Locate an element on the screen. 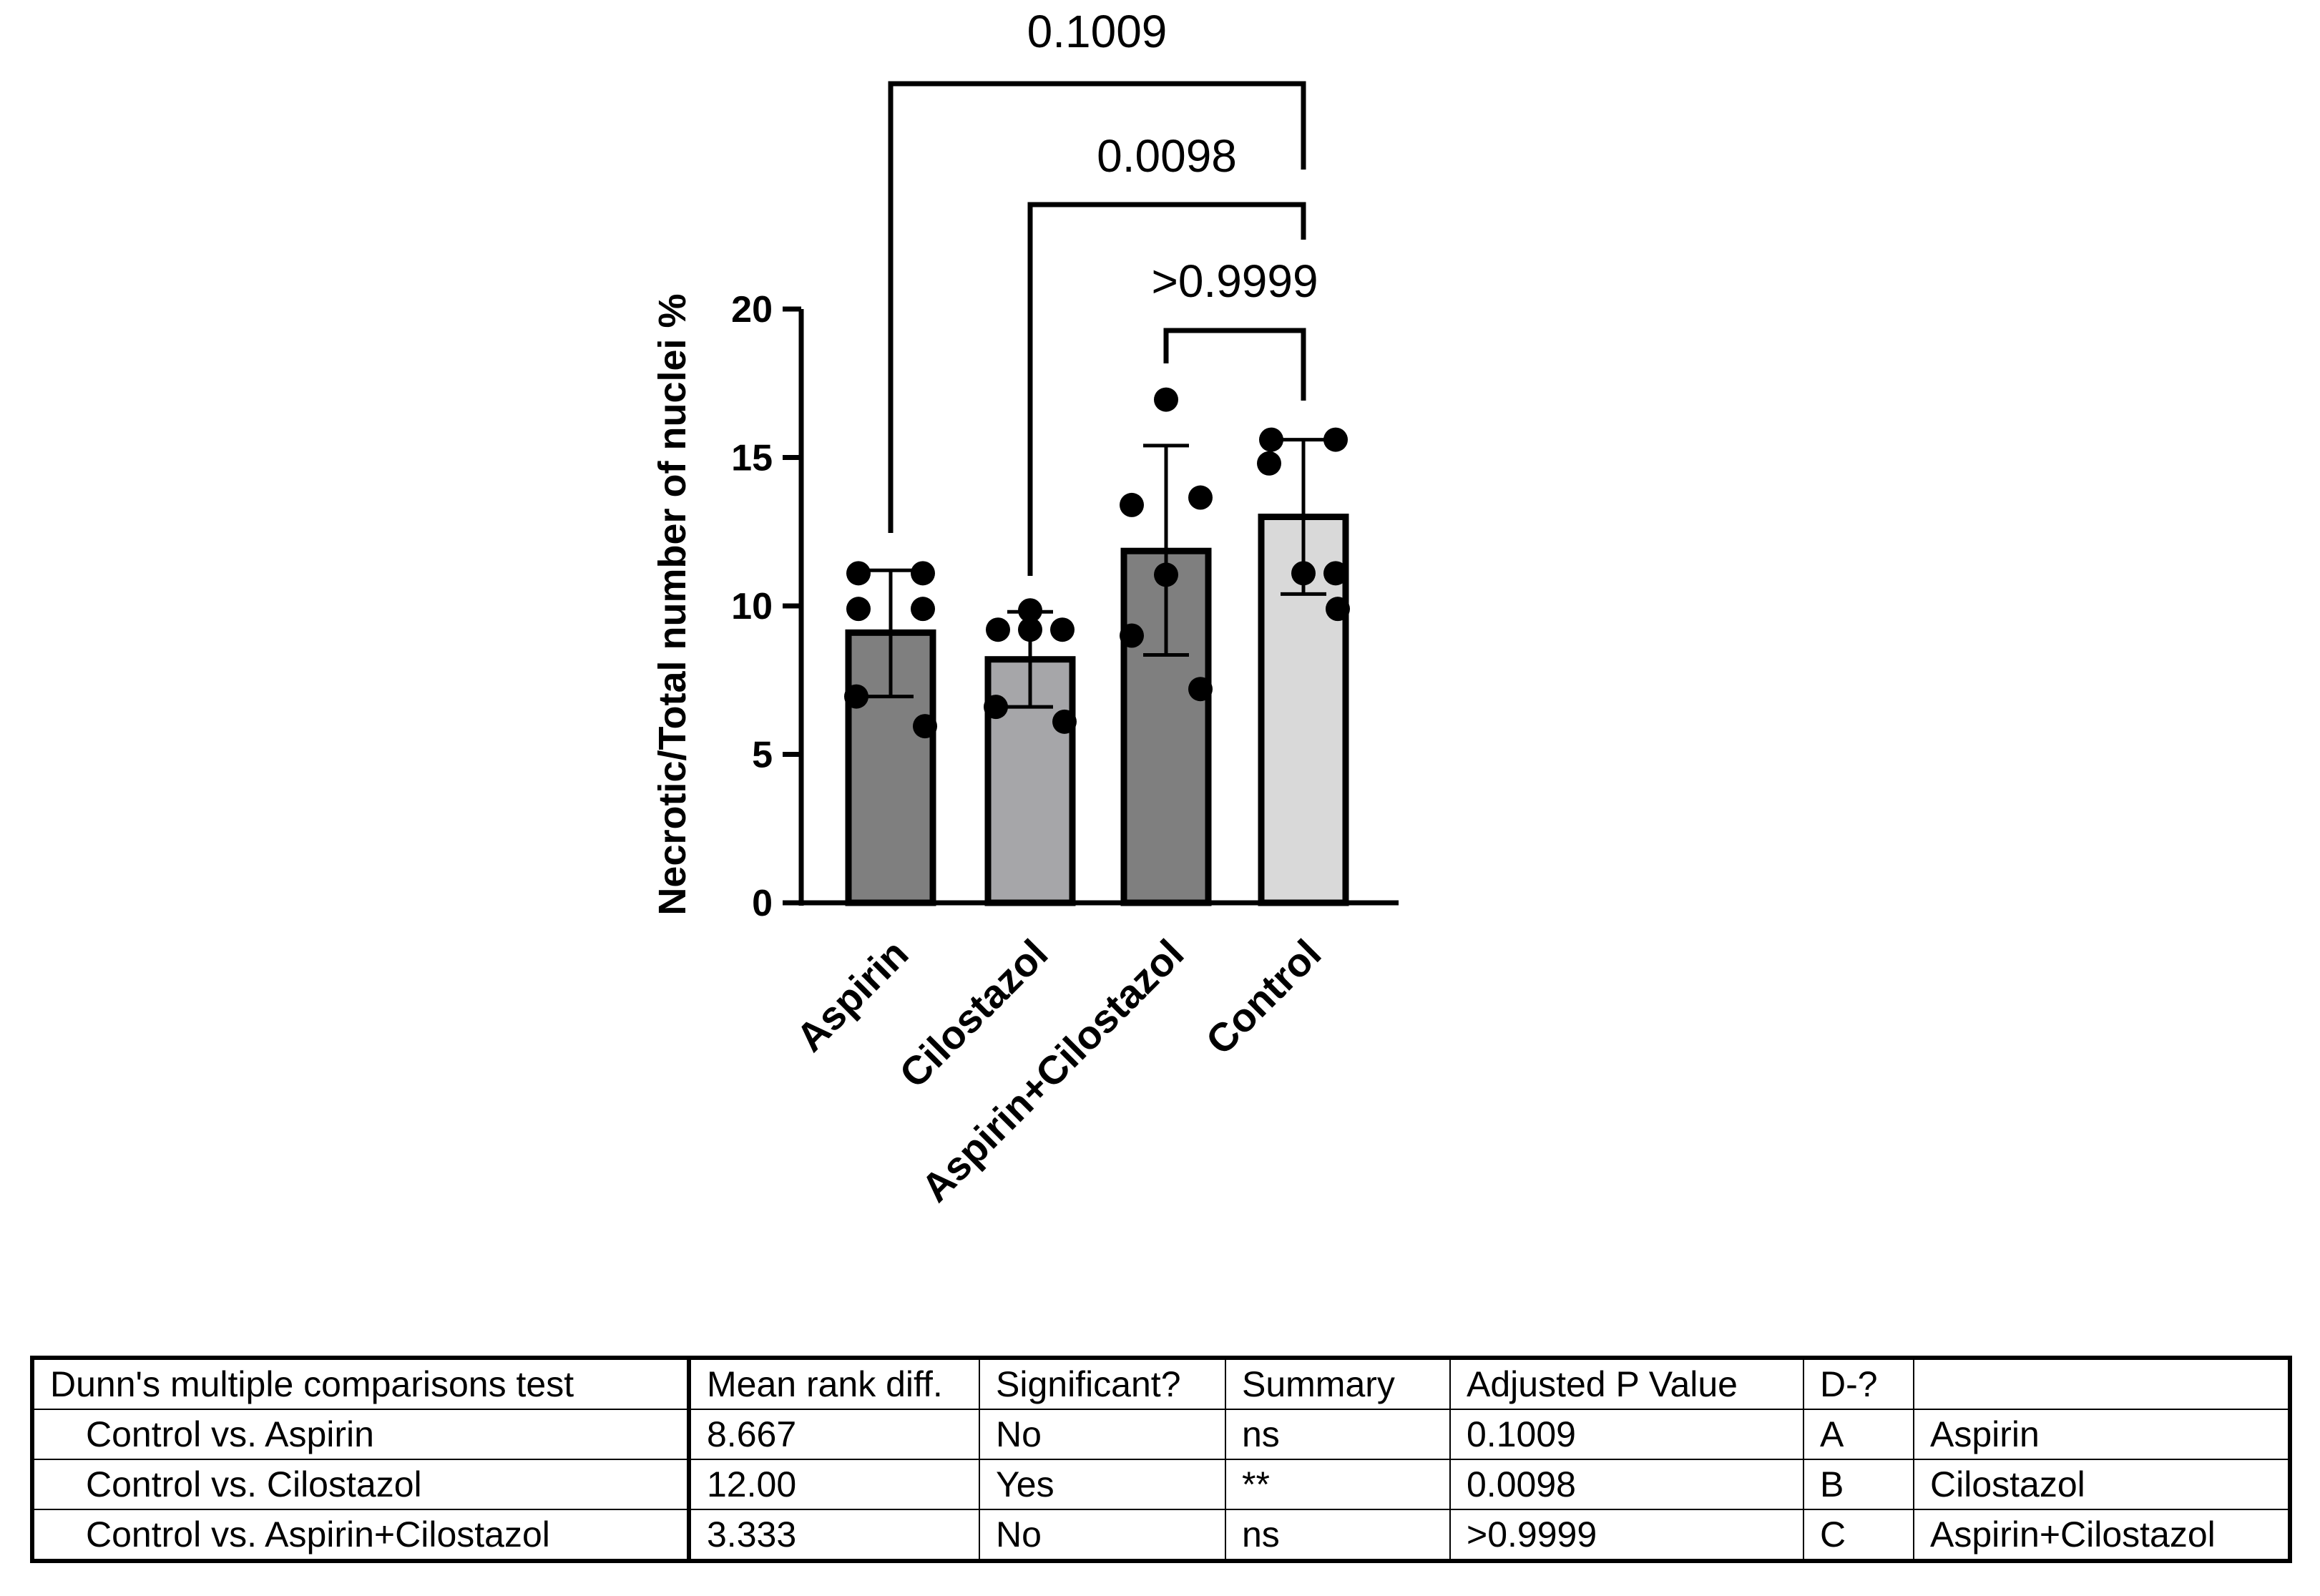 This screenshot has width=2320, height=1596. table-cell: ** is located at coordinates (1338, 1484).